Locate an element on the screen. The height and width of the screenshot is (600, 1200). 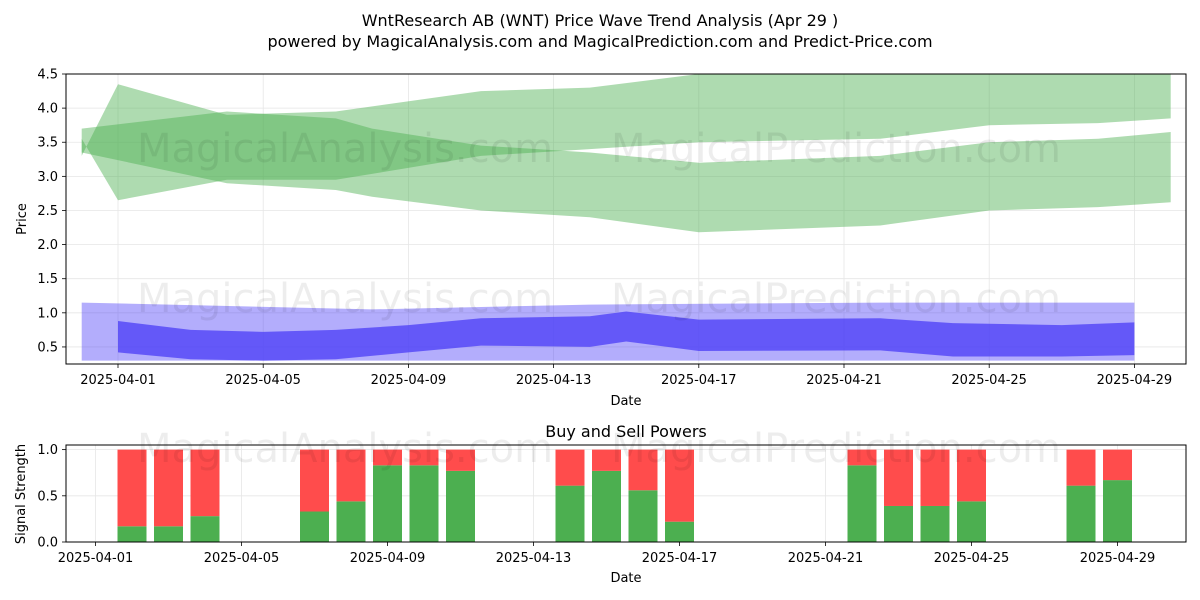
signal-y-tick-label: 0.5 is located at coordinates (47, 496).